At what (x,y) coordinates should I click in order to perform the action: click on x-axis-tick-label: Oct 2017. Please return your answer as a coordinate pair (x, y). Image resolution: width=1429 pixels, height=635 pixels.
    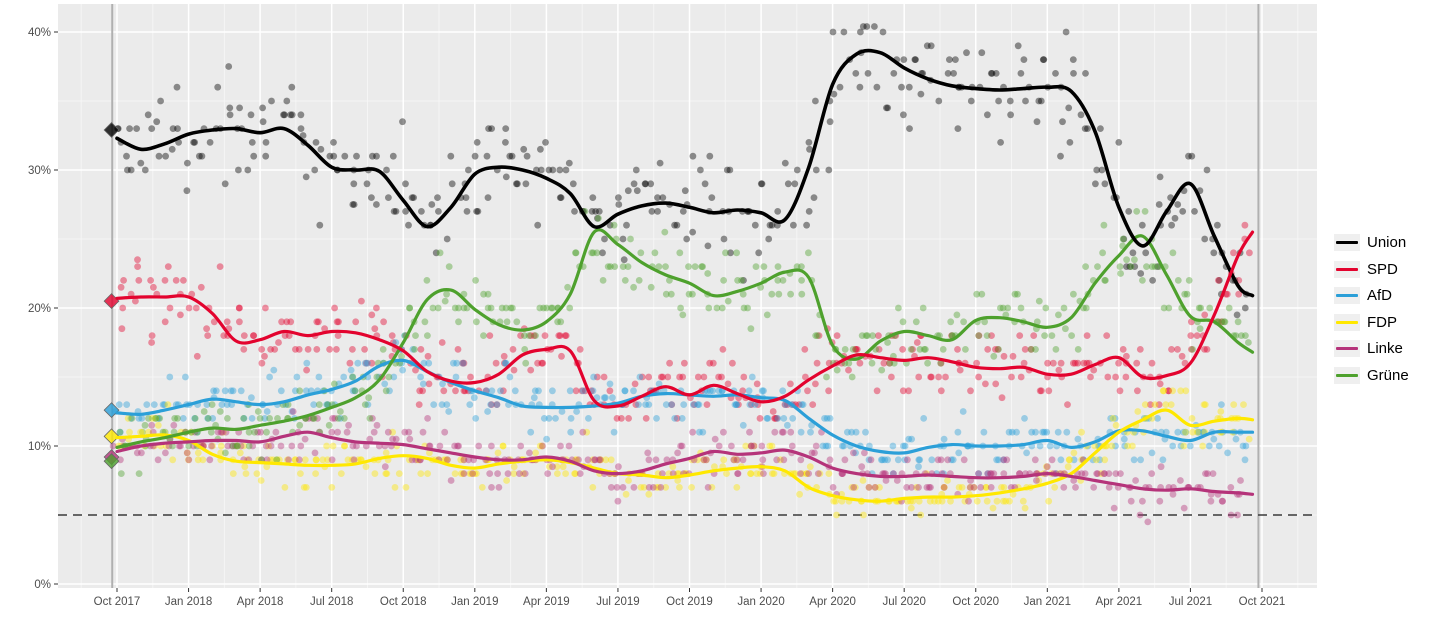
    Looking at the image, I should click on (117, 602).